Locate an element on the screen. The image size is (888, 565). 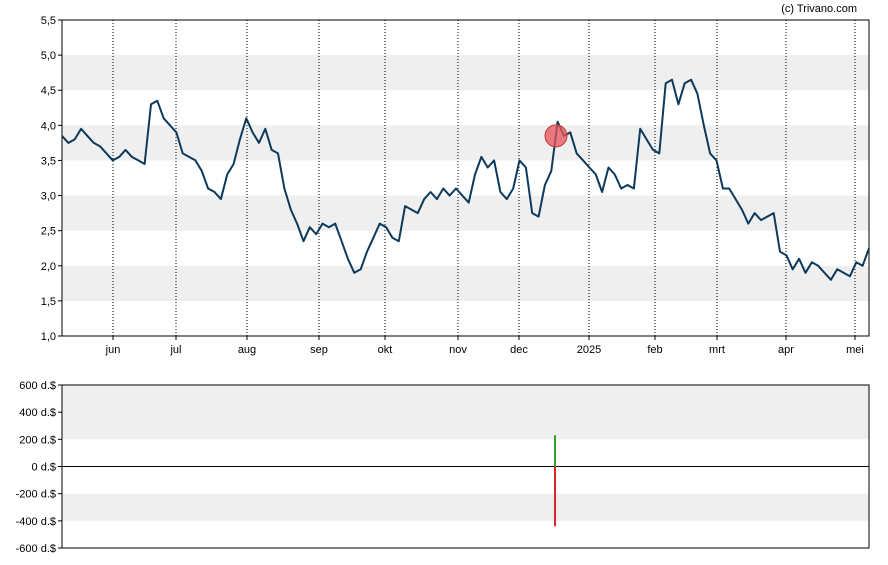
credit-label: (c) Trivano.com is located at coordinates (819, 9).